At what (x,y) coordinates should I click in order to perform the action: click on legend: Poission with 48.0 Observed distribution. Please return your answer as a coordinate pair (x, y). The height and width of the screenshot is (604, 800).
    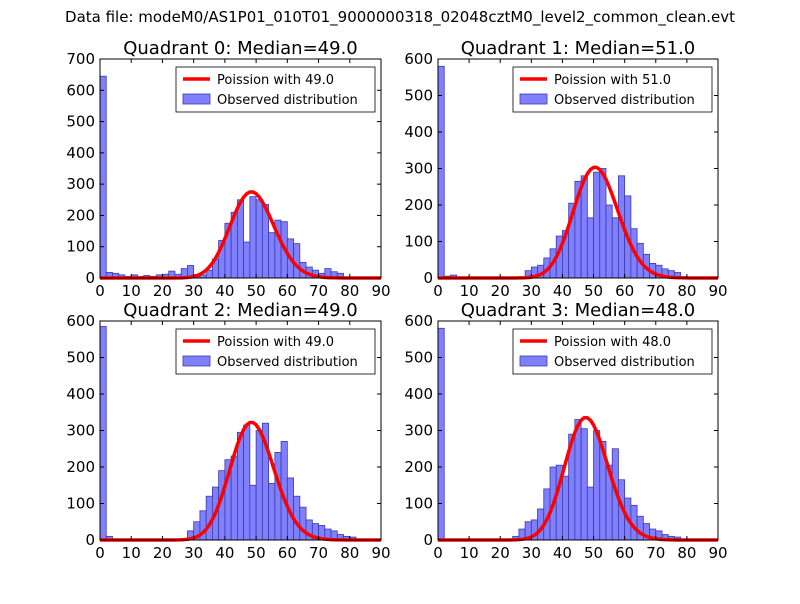
    Looking at the image, I should click on (612, 351).